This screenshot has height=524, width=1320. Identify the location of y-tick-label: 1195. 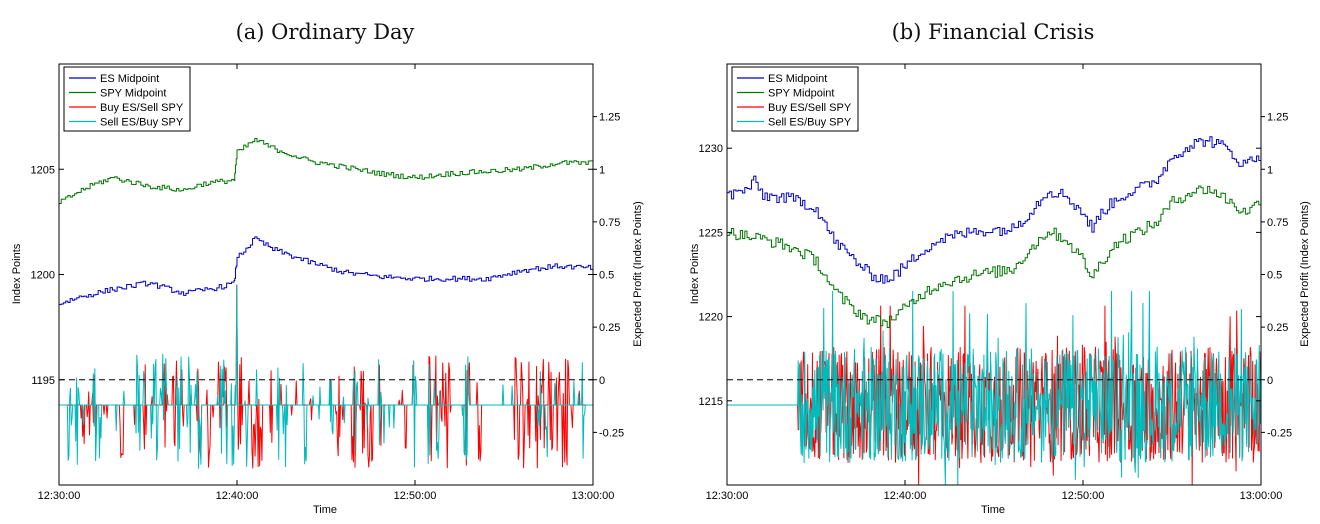
(43, 381).